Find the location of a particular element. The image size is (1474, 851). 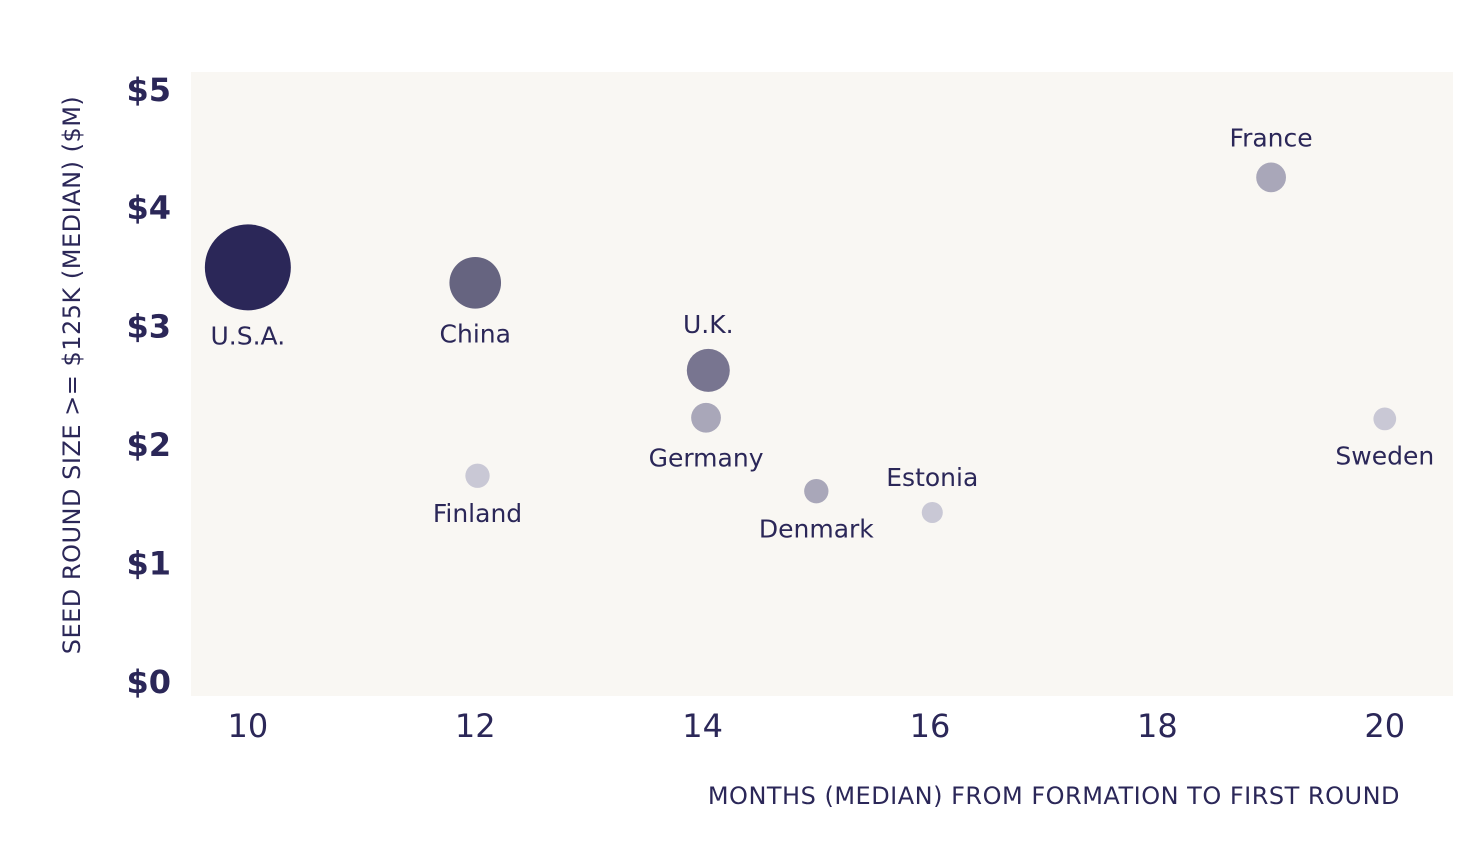

point-label: Denmark is located at coordinates (816, 528).